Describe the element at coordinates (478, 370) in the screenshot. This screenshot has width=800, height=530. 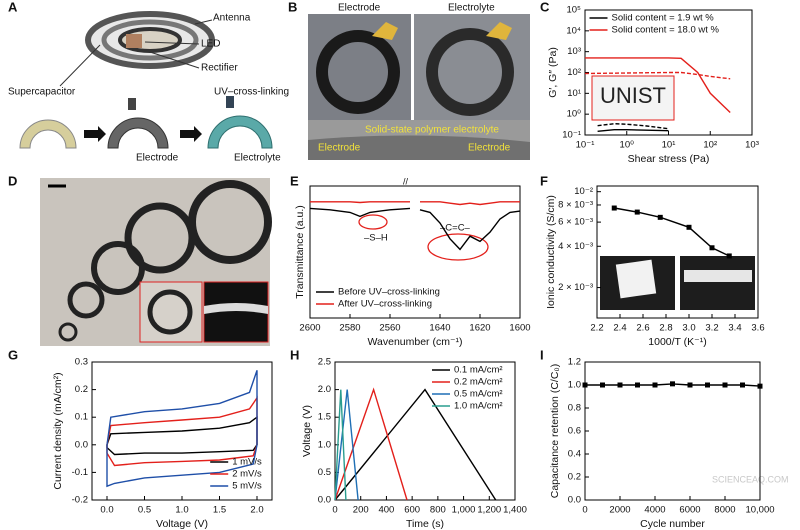
I see `legend-label: 0.1 mA/cm²` at that location.